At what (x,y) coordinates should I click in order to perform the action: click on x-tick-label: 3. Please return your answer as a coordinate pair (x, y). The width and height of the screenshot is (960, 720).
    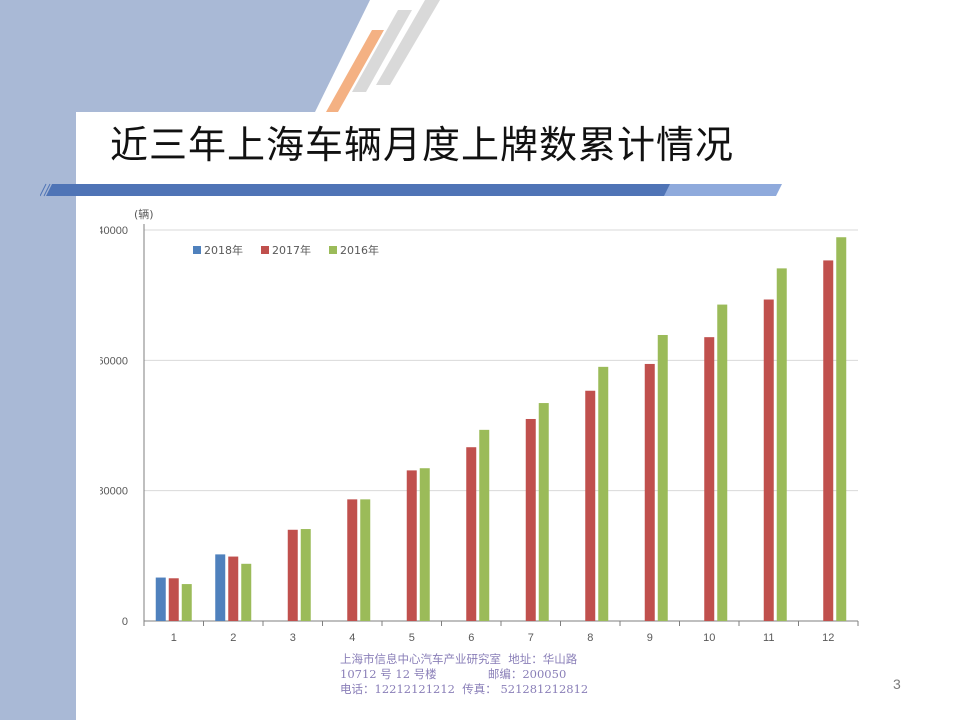
    Looking at the image, I should click on (293, 638).